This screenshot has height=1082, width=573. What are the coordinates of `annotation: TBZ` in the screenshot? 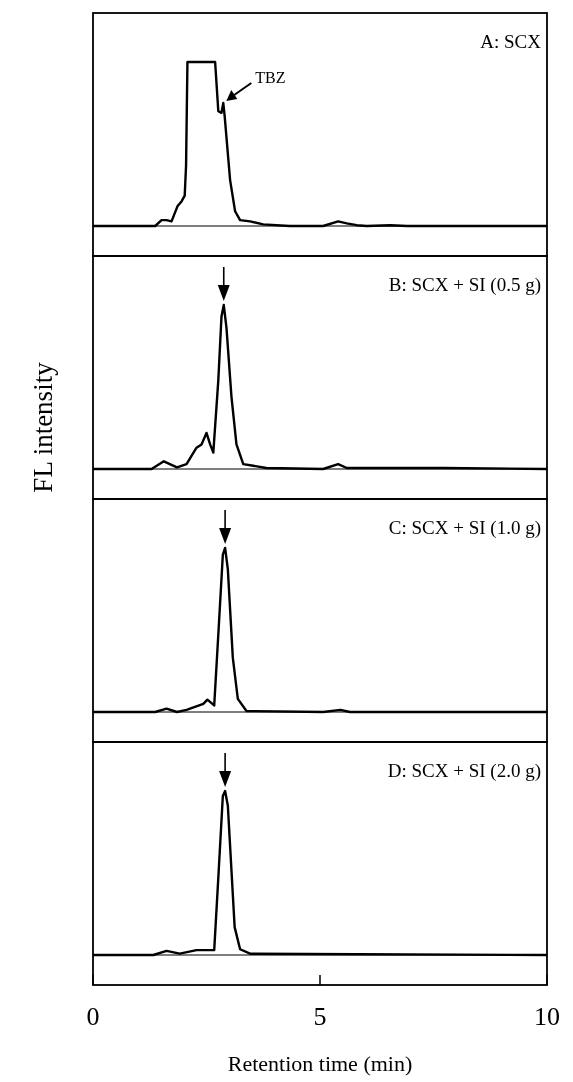 It's located at (270, 77).